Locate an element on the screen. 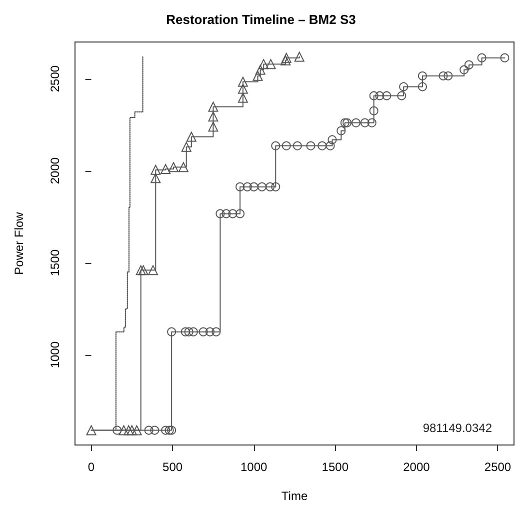 The width and height of the screenshot is (522, 512). annotation: 981149.0342 is located at coordinates (457, 428).